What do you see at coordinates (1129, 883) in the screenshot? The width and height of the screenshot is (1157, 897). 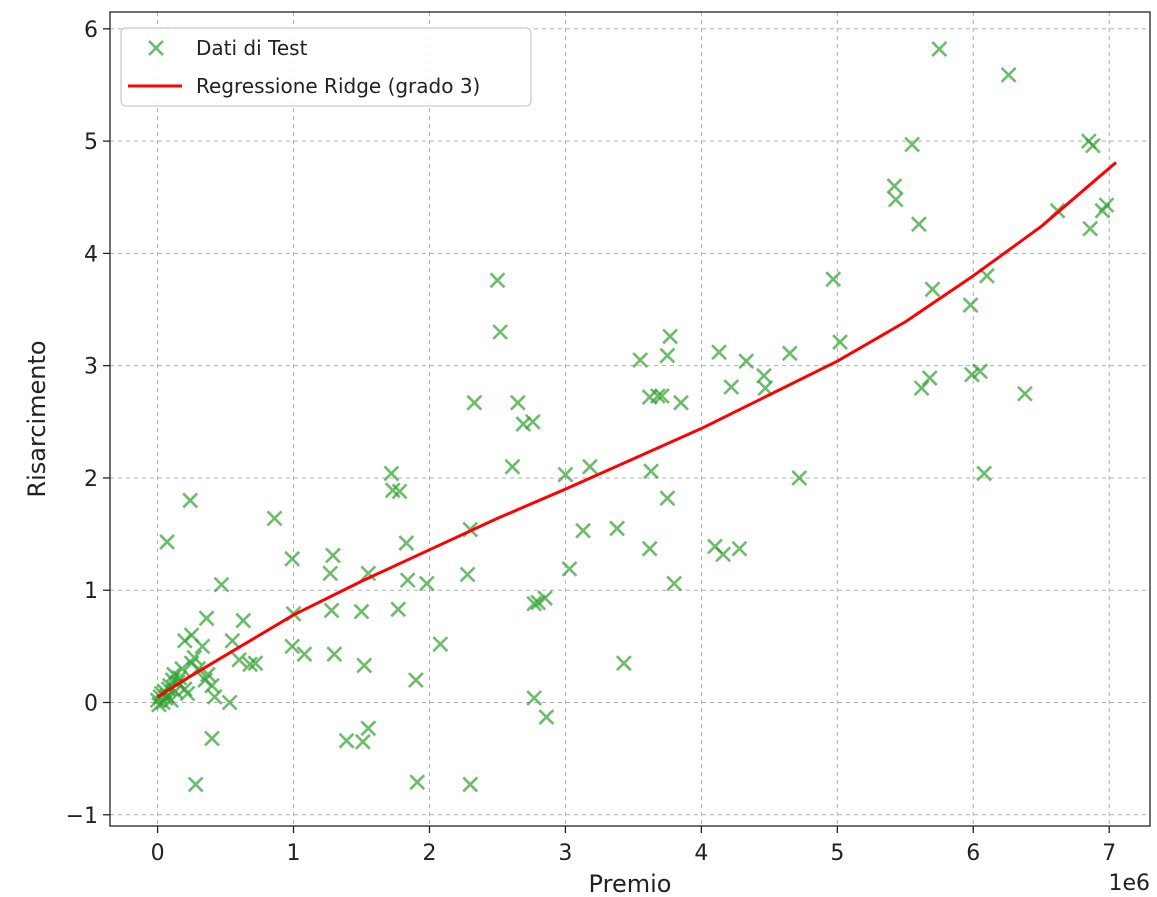 I see `x-axis-offset-label: 1e6` at bounding box center [1129, 883].